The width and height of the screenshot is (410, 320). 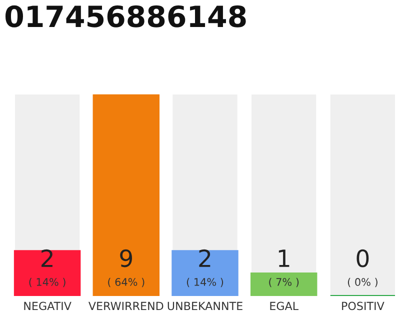 What do you see at coordinates (126, 306) in the screenshot?
I see `x-tick-label: VERWIRREND` at bounding box center [126, 306].